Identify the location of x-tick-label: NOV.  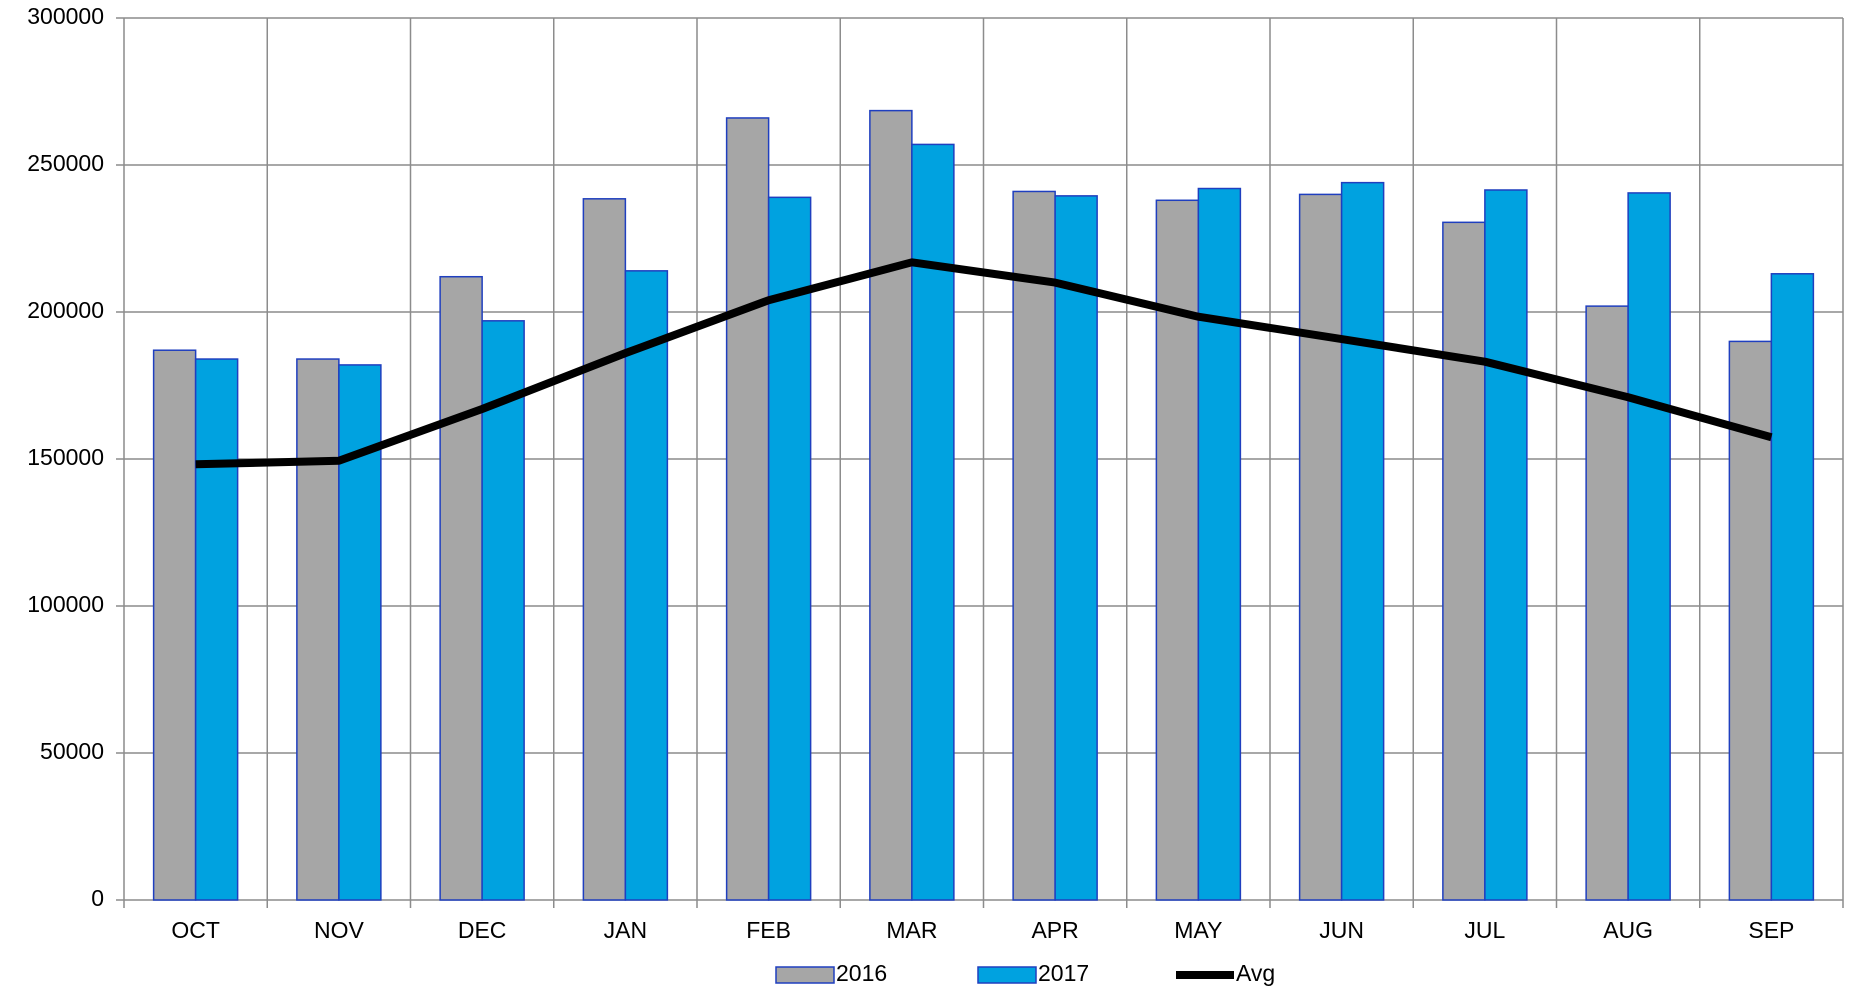
(339, 930).